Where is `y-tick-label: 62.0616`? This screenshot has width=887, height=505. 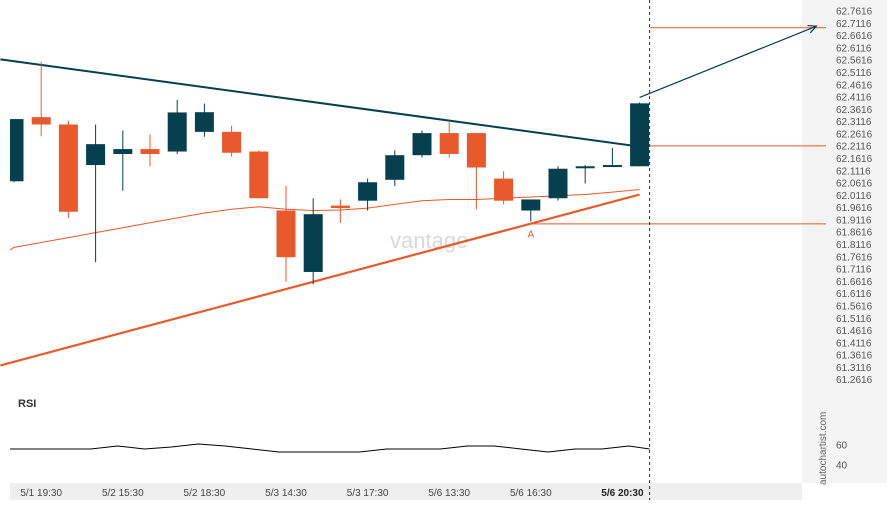 y-tick-label: 62.0616 is located at coordinates (854, 184).